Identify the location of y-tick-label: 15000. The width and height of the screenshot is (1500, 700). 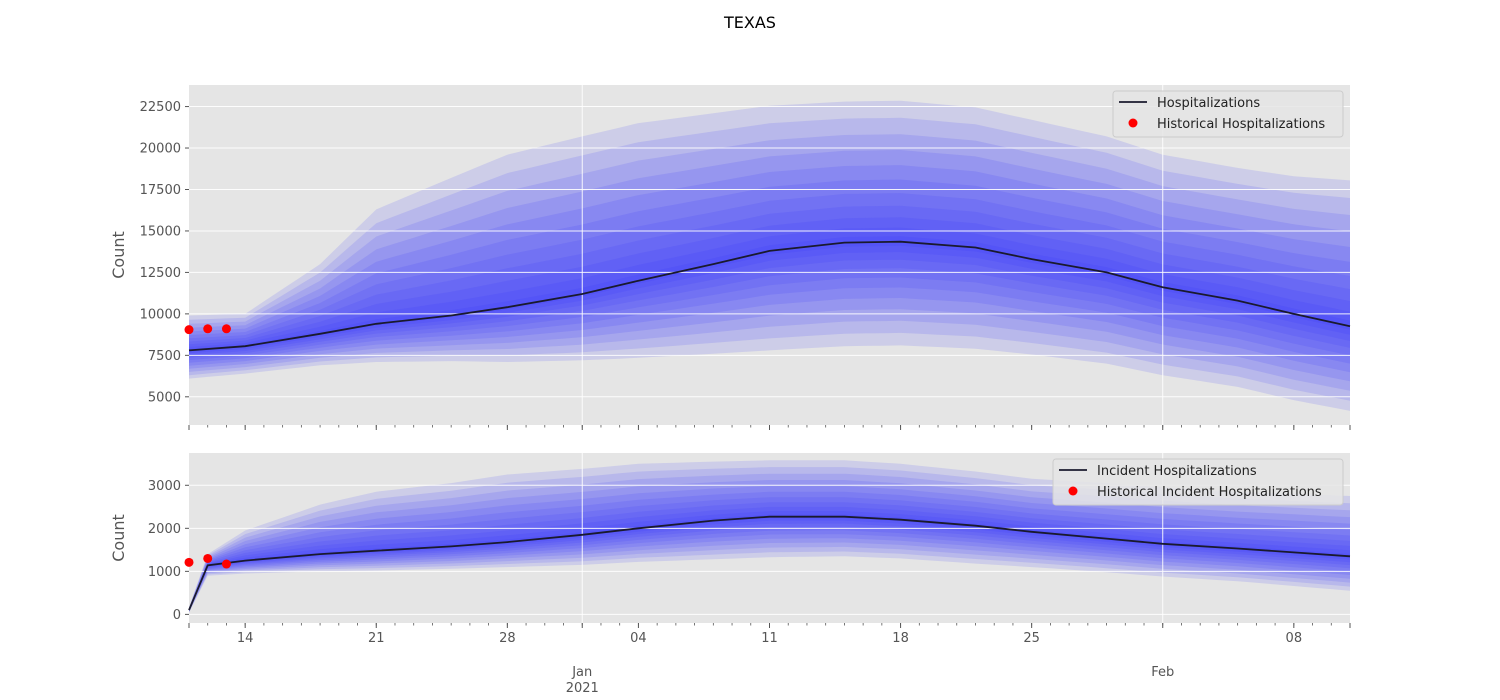
(160, 231).